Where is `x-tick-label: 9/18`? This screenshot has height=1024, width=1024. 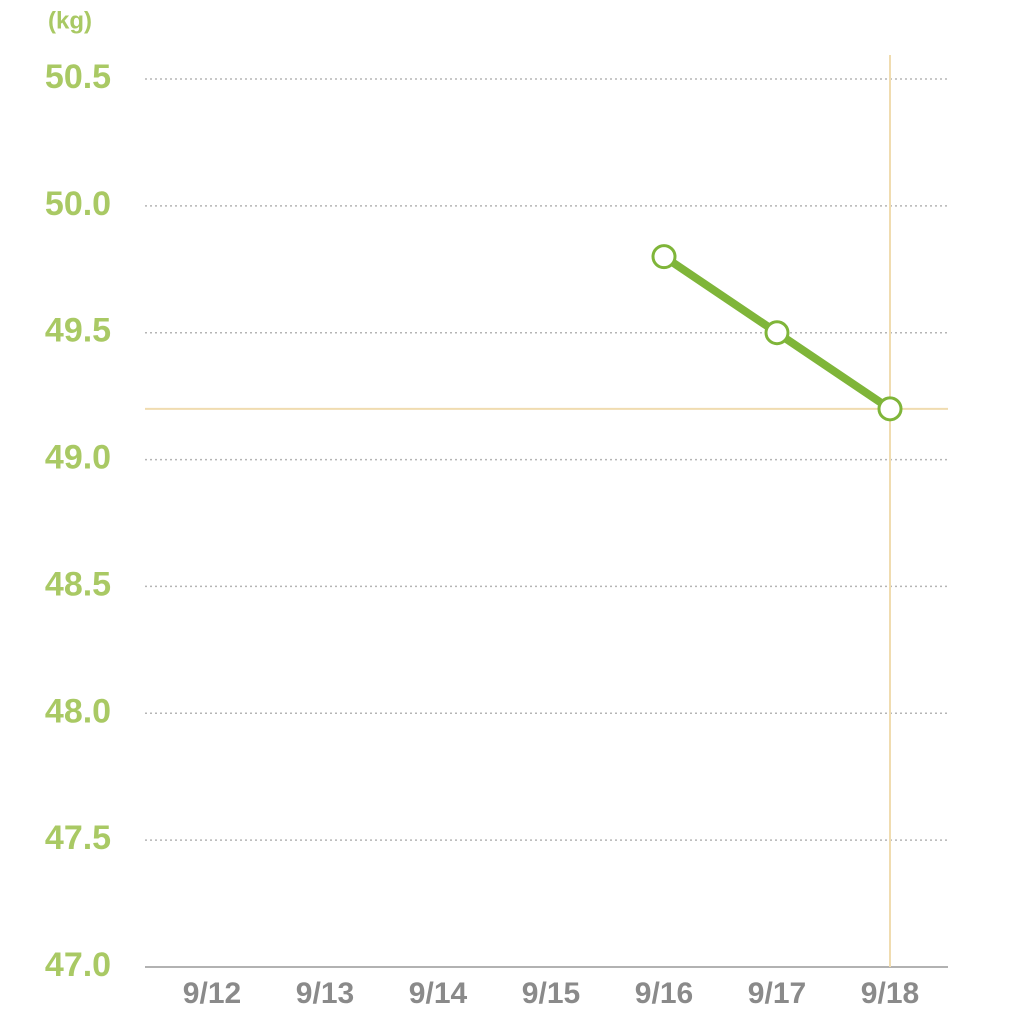
x-tick-label: 9/18 is located at coordinates (890, 993).